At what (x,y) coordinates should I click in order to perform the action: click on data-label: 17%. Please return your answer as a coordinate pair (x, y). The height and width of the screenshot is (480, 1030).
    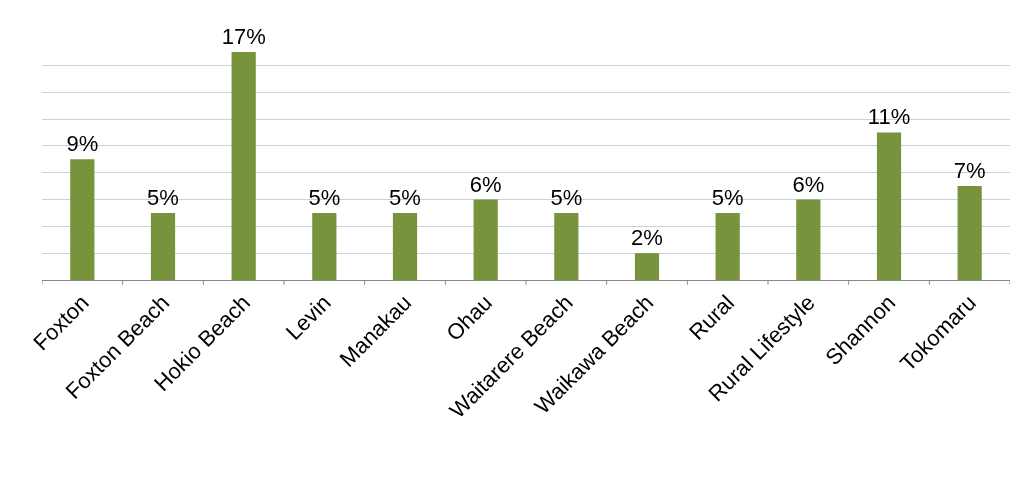
    Looking at the image, I should click on (243, 36).